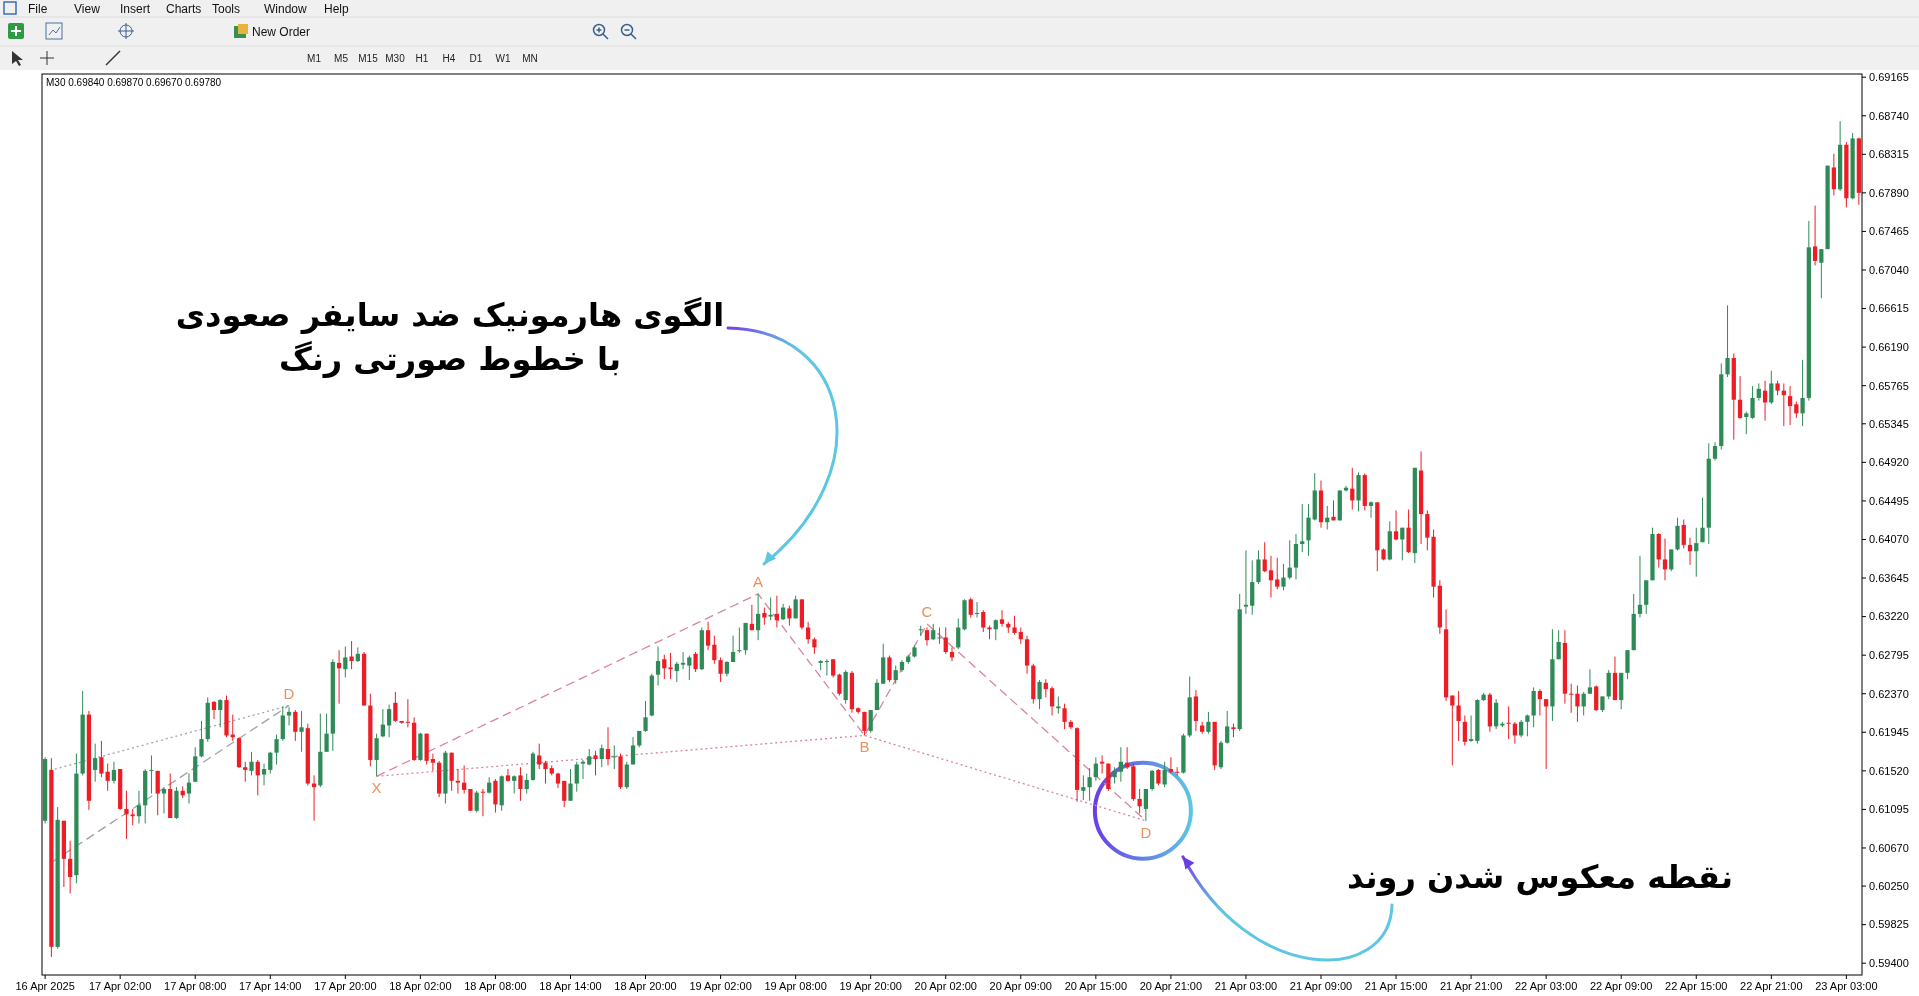 The width and height of the screenshot is (1919, 996). I want to click on chart-title: M30 0.69840 0.69870 0.69670 0.69780, so click(134, 82).